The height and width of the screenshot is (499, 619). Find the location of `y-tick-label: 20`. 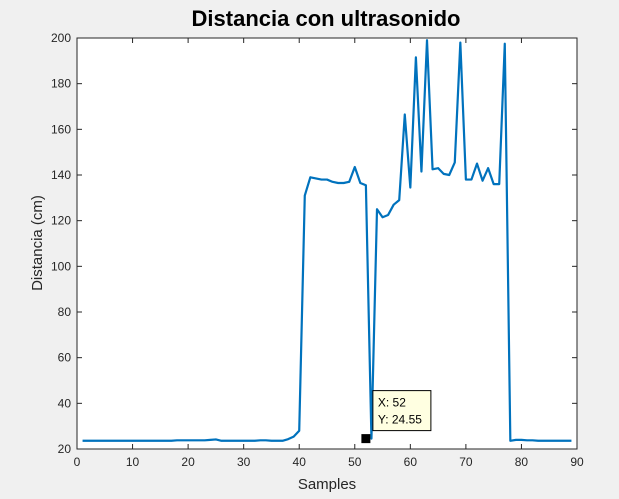

y-tick-label: 20 is located at coordinates (65, 449).